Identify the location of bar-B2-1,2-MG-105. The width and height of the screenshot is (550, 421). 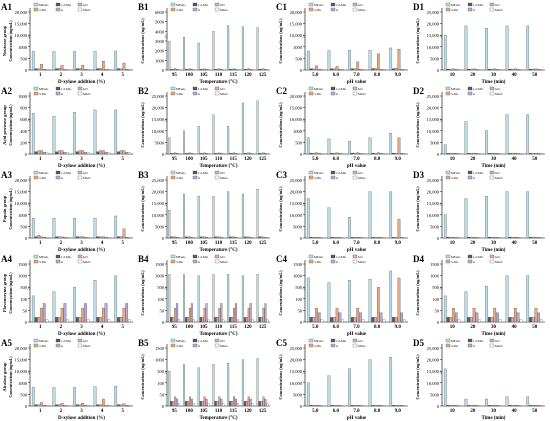
(200, 154).